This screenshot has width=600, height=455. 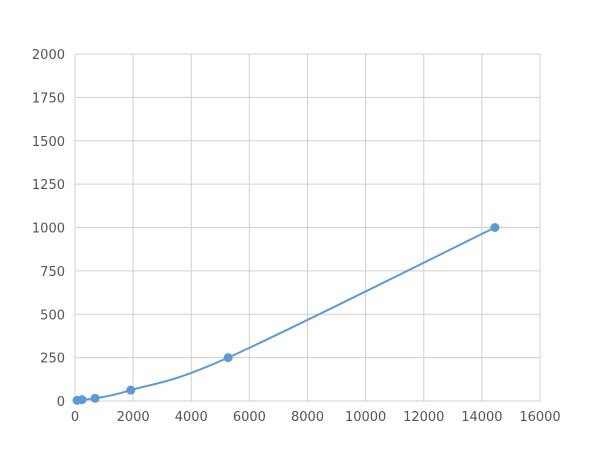 What do you see at coordinates (75, 417) in the screenshot?
I see `x-tick-label: 0` at bounding box center [75, 417].